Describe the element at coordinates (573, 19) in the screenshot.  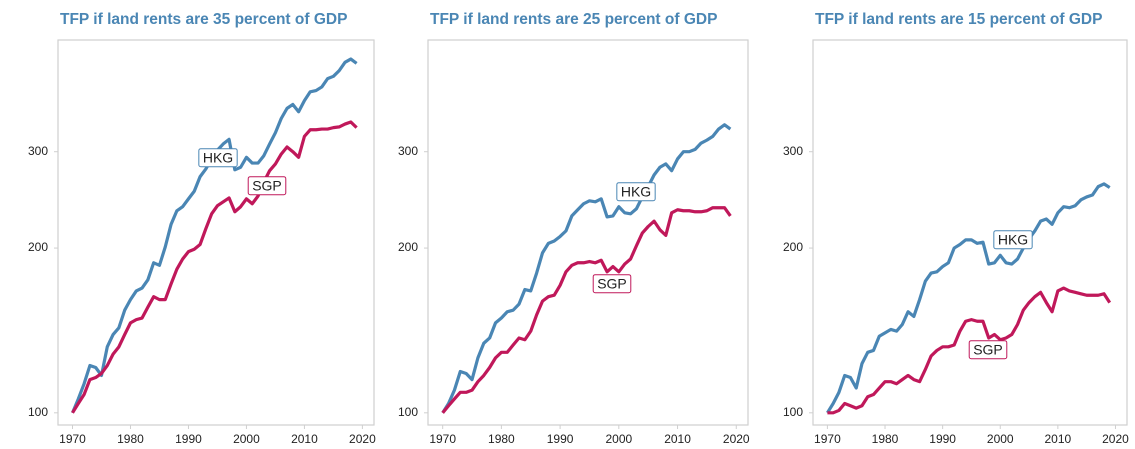
I see `panel-title: TFP if land rents are 25 percent of GDP` at that location.